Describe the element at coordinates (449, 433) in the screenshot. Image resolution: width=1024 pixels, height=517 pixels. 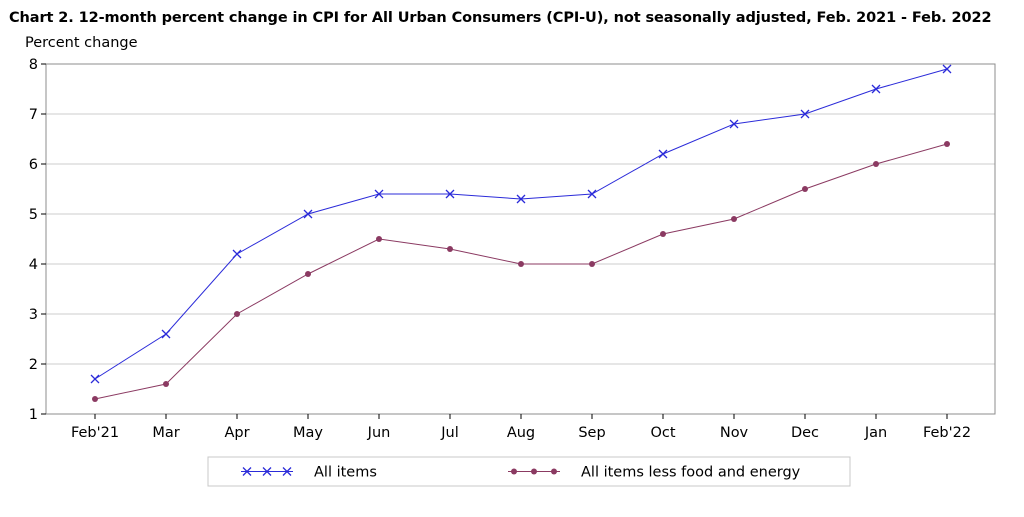
I see `x-tick-label: Jul` at that location.